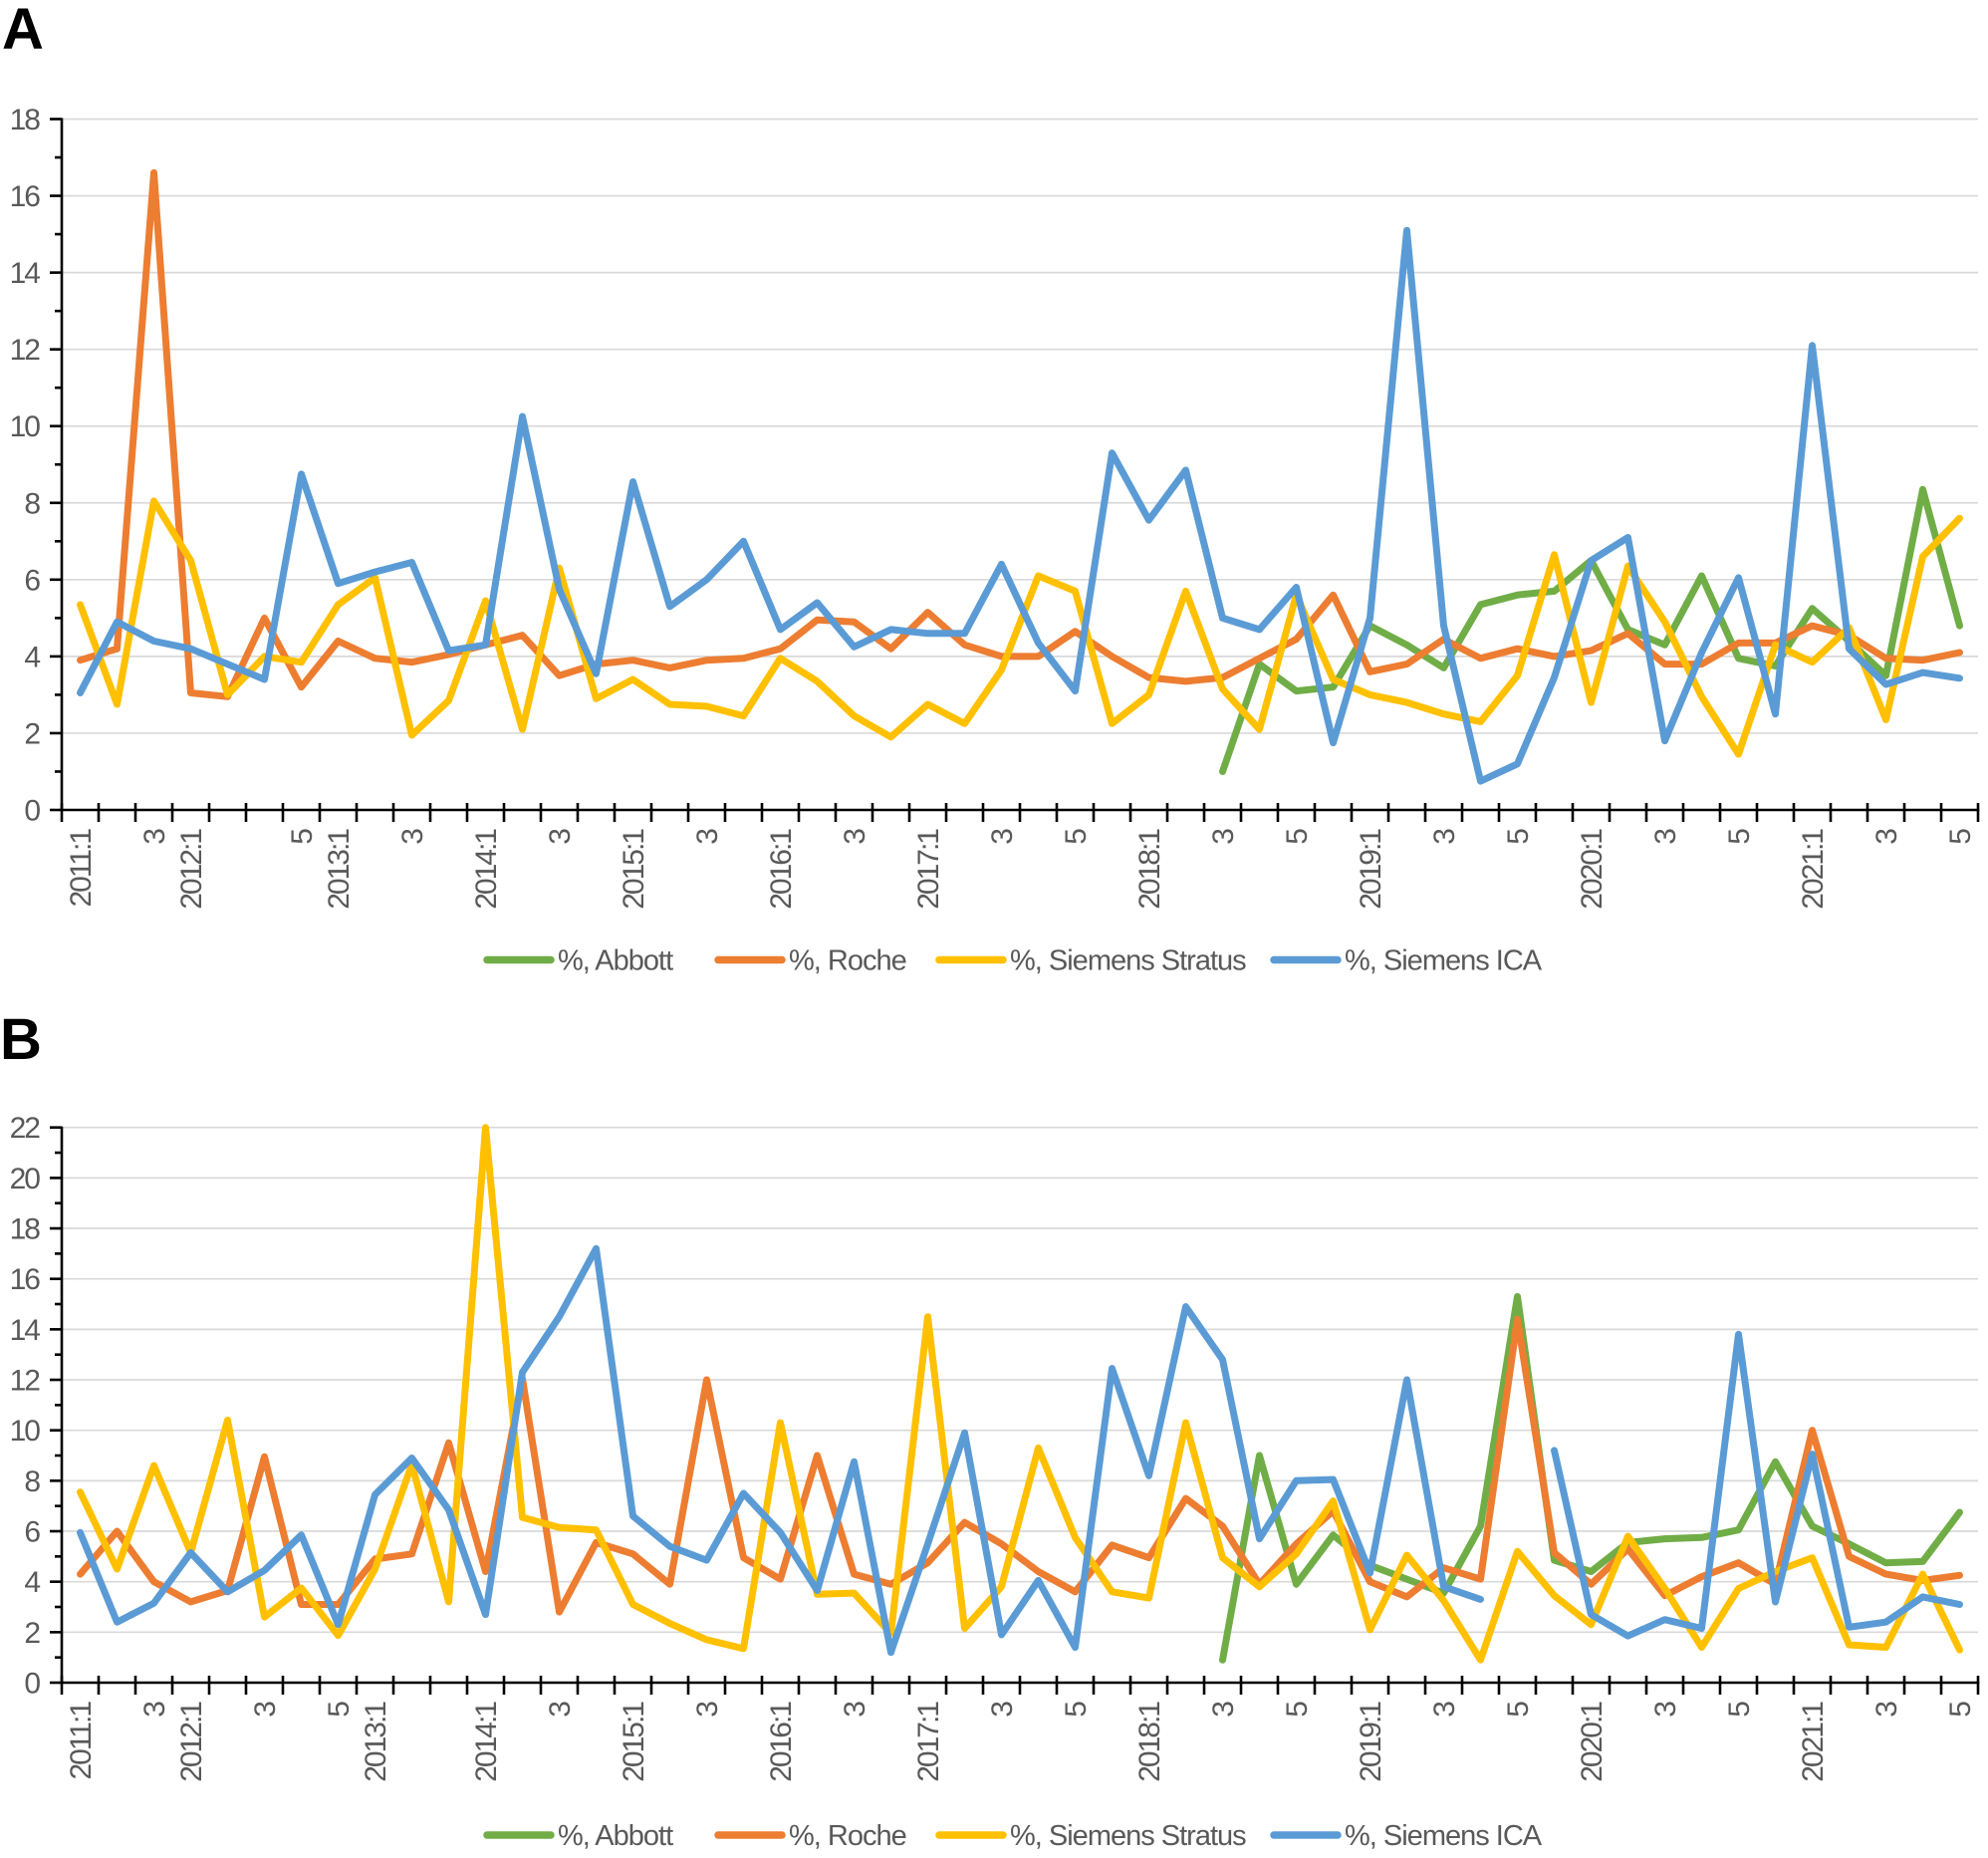  I want to click on svg-text: 22, so click(26, 1128).